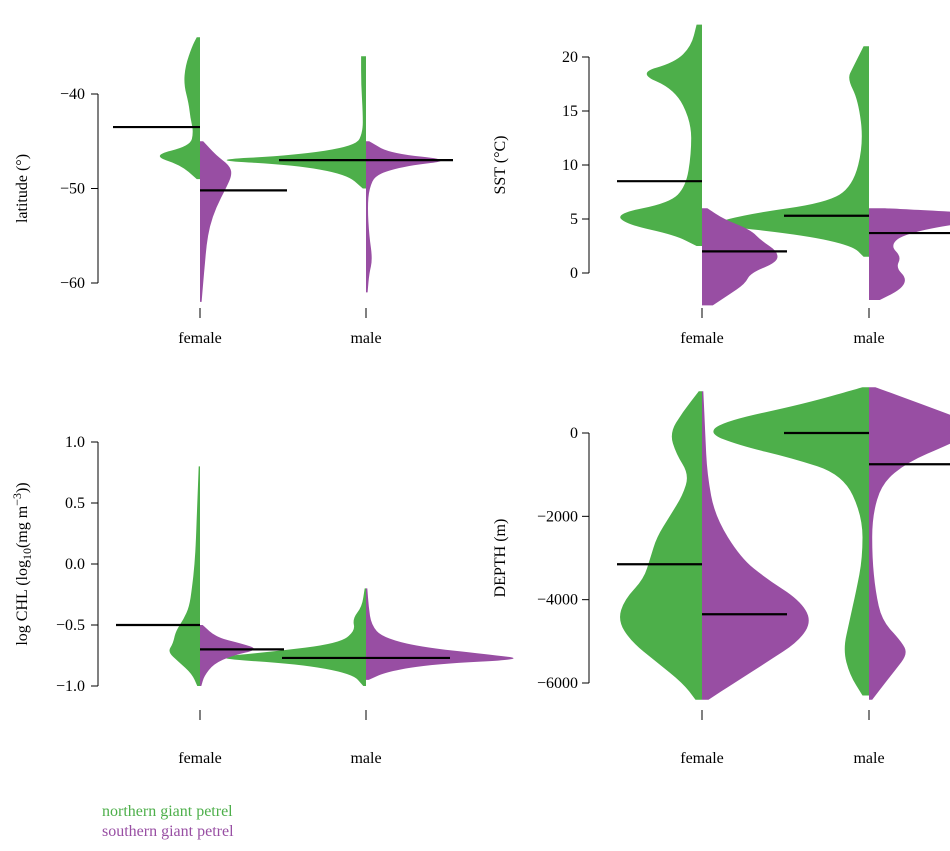 The width and height of the screenshot is (950, 851). Describe the element at coordinates (70, 625) in the screenshot. I see `y-tick-label: −0.5` at that location.